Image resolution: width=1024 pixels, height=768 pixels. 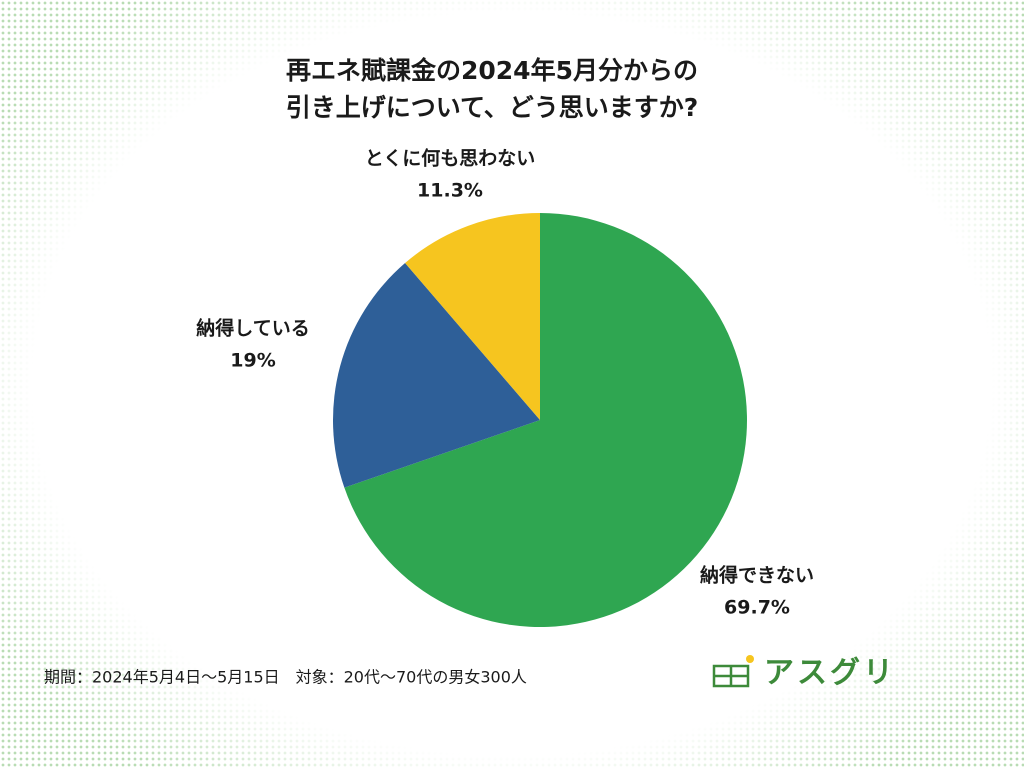 What do you see at coordinates (492, 107) in the screenshot?
I see `chart-title: 引き上げについて、どう思いますか?` at bounding box center [492, 107].